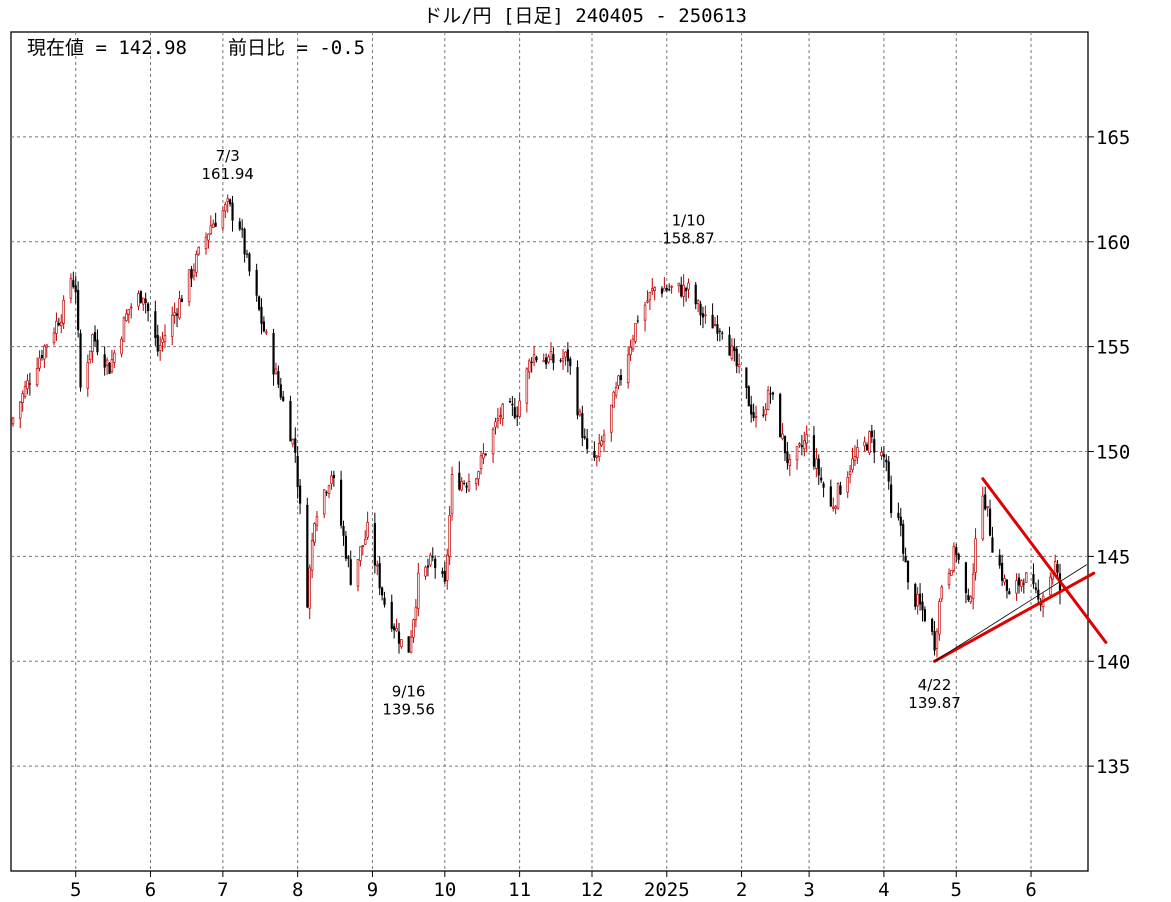 The width and height of the screenshot is (1171, 902). Describe the element at coordinates (592, 890) in the screenshot. I see `x-tick-label: 12` at that location.